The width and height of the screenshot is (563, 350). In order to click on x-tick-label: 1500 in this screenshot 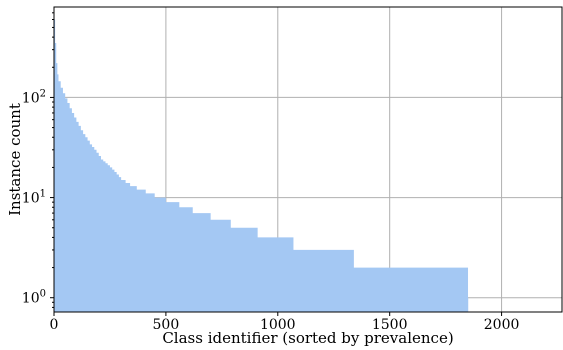, I will do `click(390, 325)`.